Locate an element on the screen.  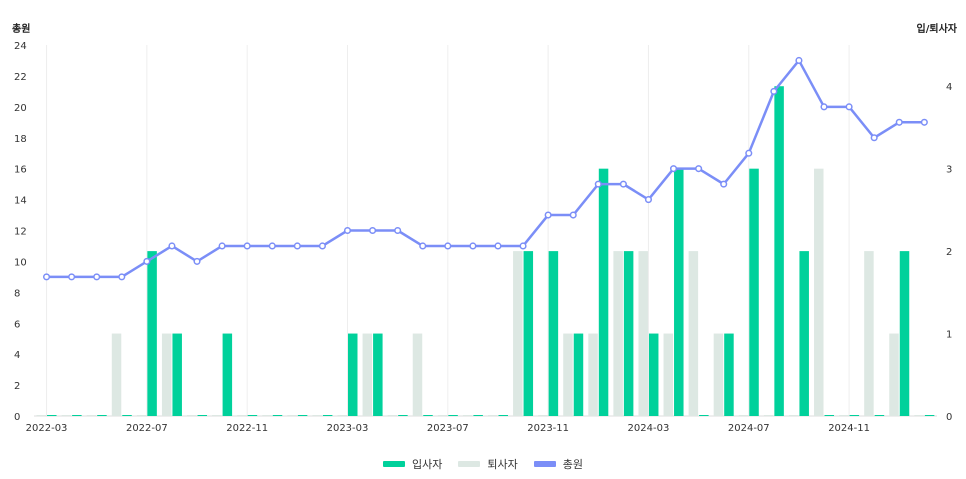
y-left-tick-label: 8 is located at coordinates (17, 293).